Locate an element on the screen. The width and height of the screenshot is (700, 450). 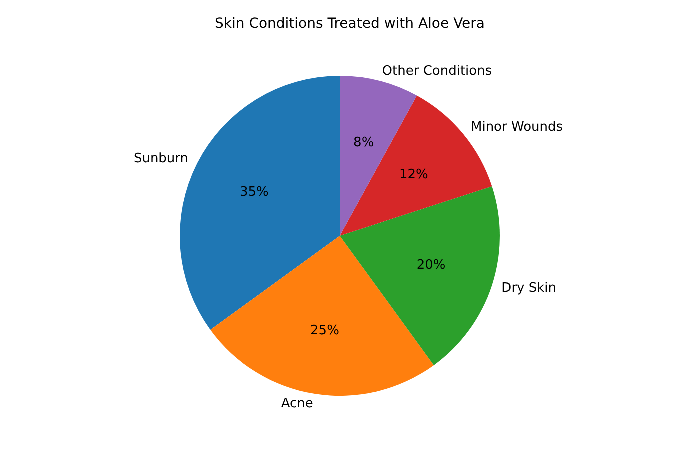
data-label: 20% is located at coordinates (431, 266).